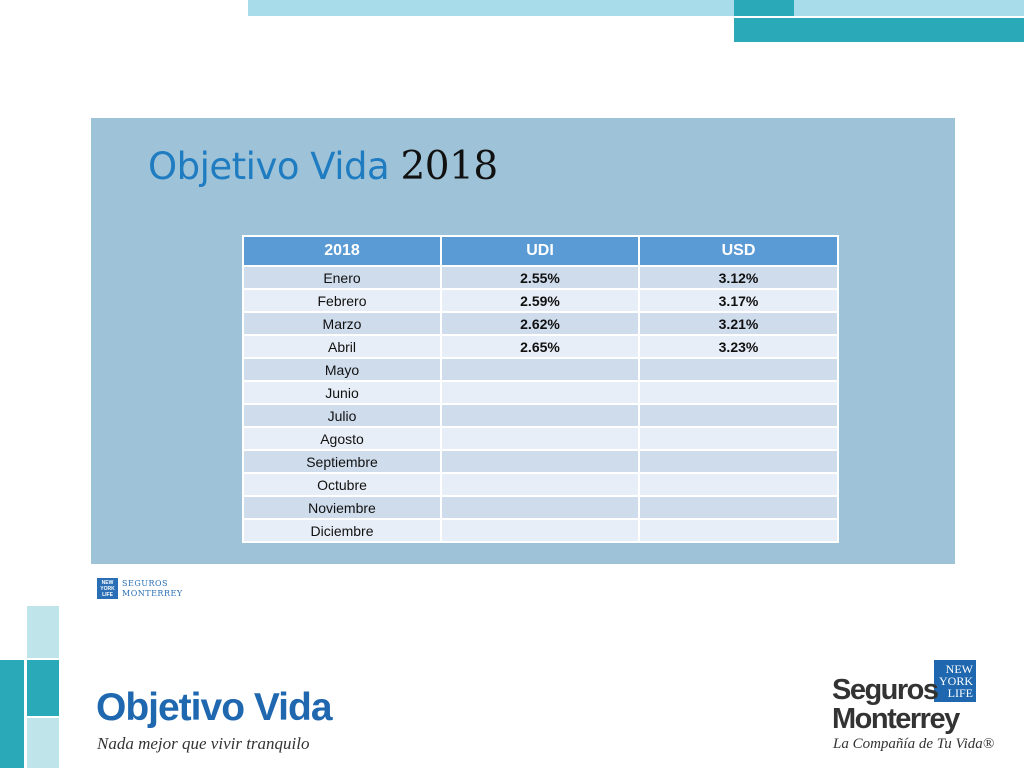 The image size is (1024, 768). Describe the element at coordinates (879, 30) in the screenshot. I see `top-decor-bar-dark-lower` at that location.